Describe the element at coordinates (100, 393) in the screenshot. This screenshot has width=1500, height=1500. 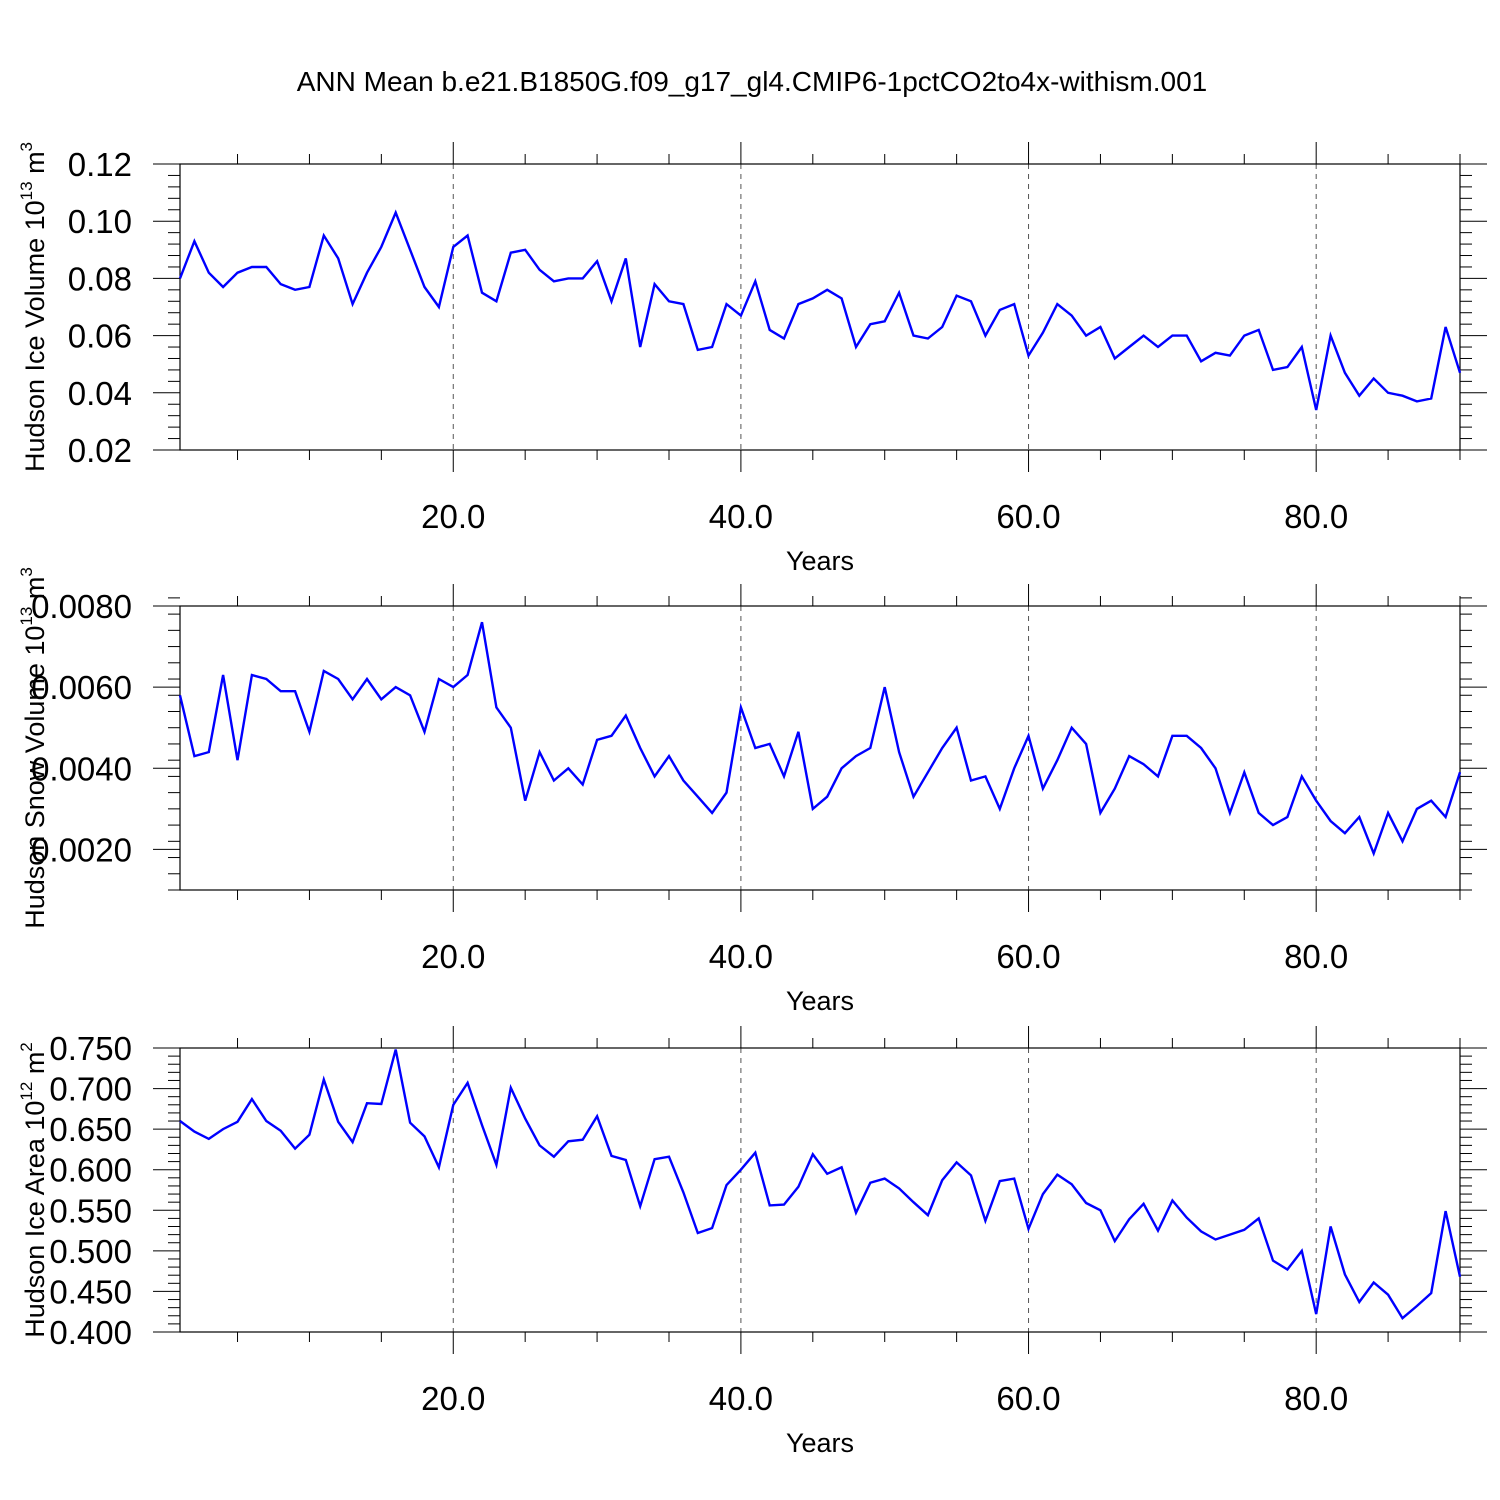
I see `y-tick-label: 0.04` at that location.